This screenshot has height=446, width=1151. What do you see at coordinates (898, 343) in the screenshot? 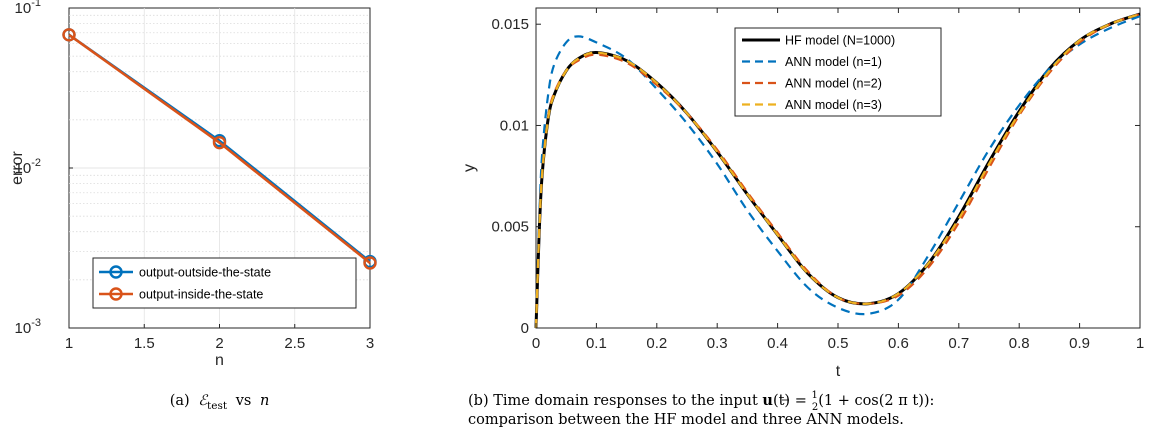
I see `x-tick-label-b: 0.6` at bounding box center [898, 343].